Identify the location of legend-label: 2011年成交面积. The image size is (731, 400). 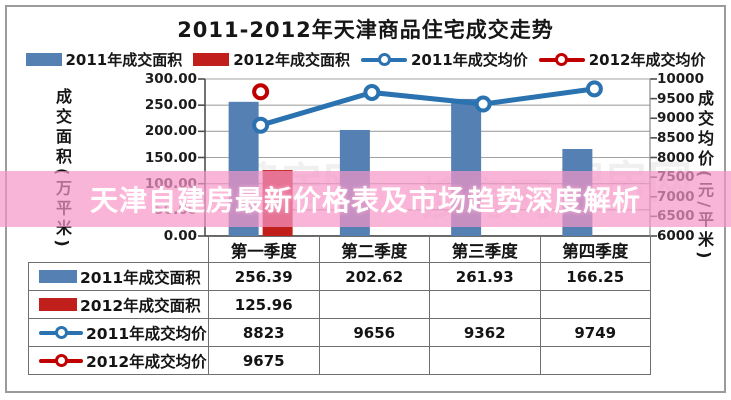
(124, 60).